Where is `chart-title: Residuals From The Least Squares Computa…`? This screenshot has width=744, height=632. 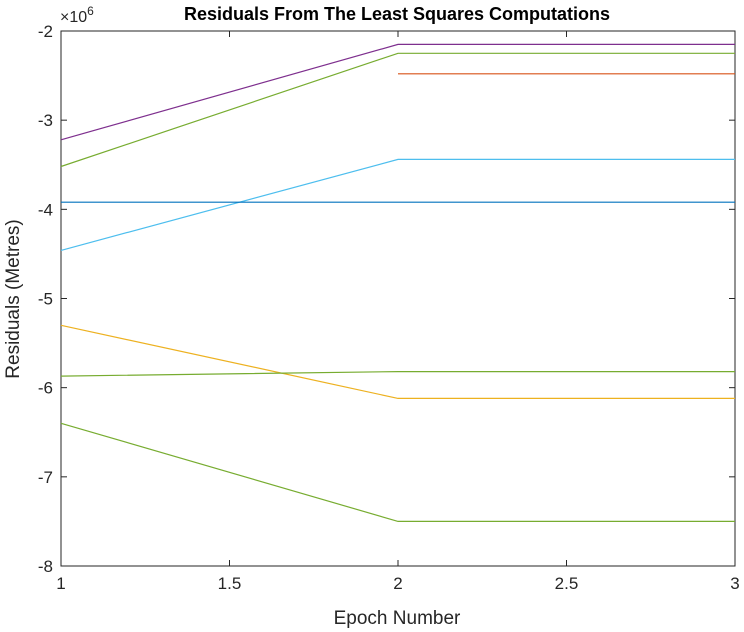 chart-title: Residuals From The Least Squares Computa… is located at coordinates (397, 14).